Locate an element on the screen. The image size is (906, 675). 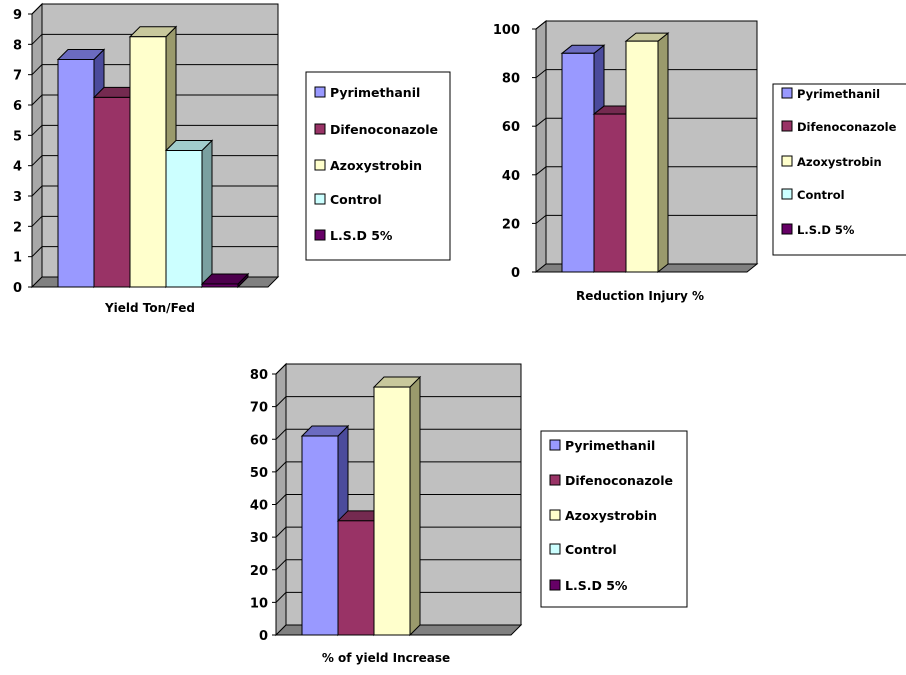
legend-item-pyrimethanil: Pyrimethanil is located at coordinates (602, 445).